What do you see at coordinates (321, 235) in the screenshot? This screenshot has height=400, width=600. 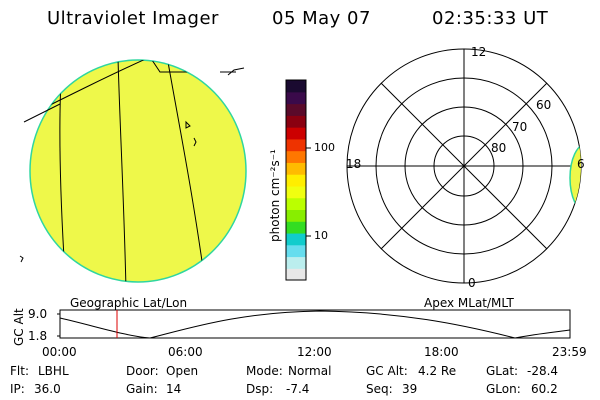 I see `colorbar-tick-label-10: 10` at bounding box center [321, 235].